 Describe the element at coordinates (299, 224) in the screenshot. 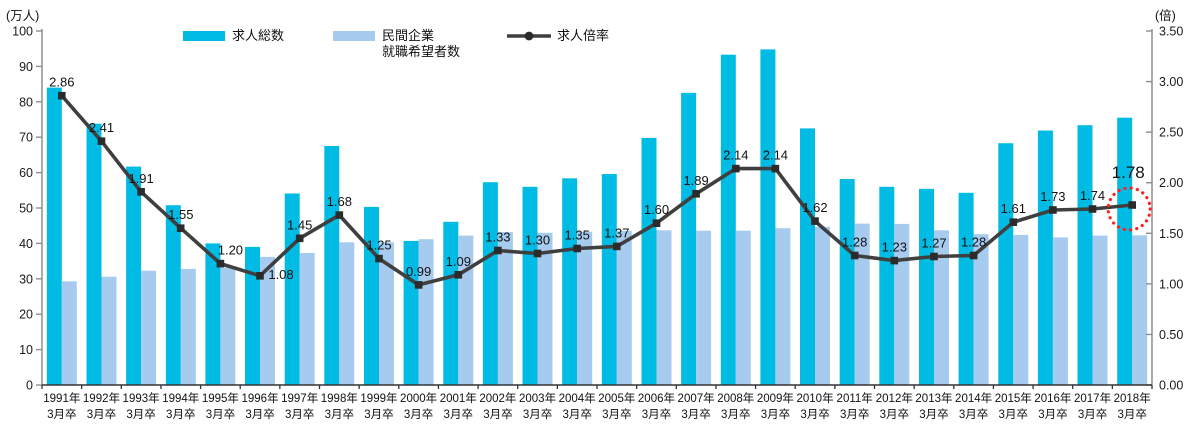

I see `point-label: 1.45` at that location.